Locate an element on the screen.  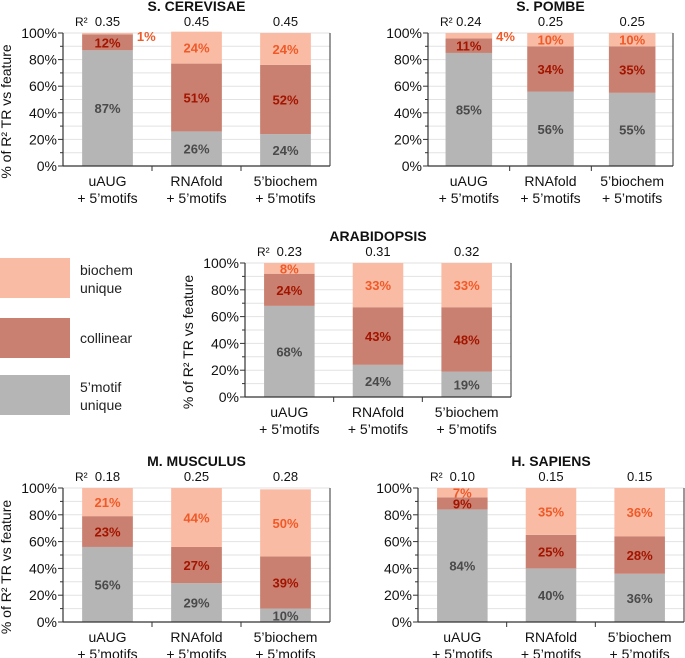
y-axis-label: % of R² TR vs feature is located at coordinates (7, 567).